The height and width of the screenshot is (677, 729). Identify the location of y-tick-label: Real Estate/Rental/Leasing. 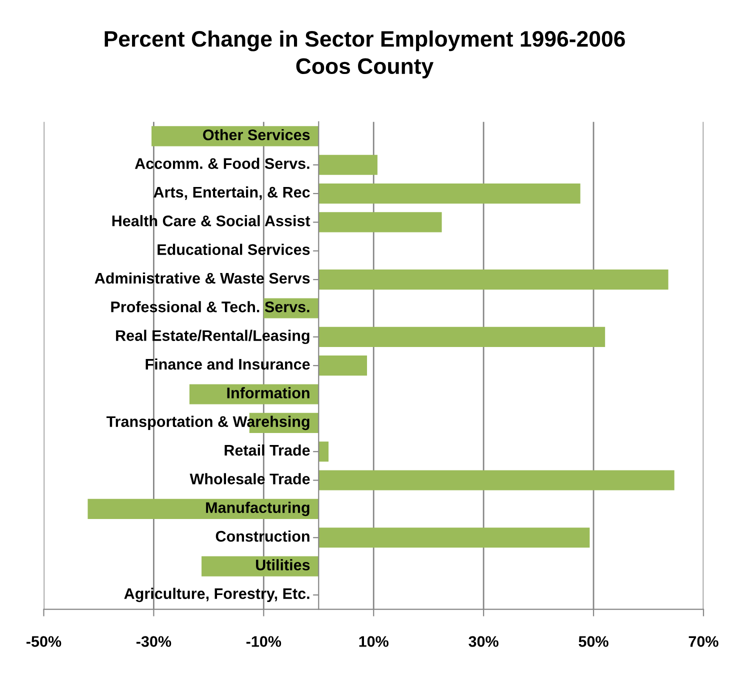
(213, 337).